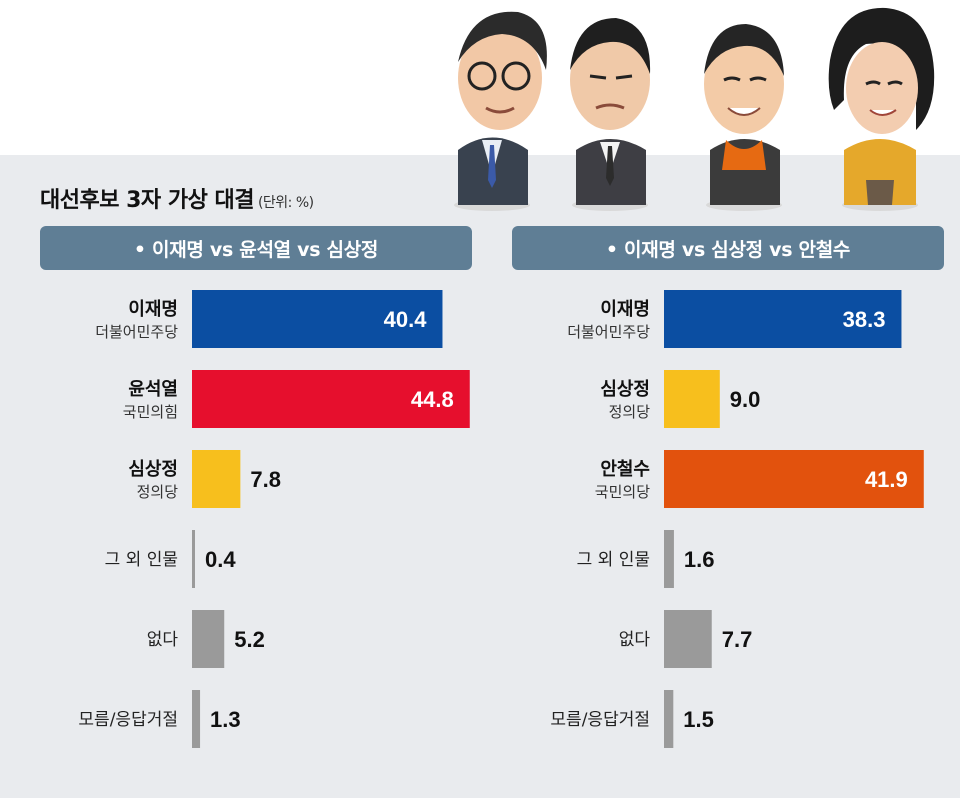 Image resolution: width=960 pixels, height=798 pixels. What do you see at coordinates (432, 399) in the screenshot?
I see `bar-value-label: 44.8` at bounding box center [432, 399].